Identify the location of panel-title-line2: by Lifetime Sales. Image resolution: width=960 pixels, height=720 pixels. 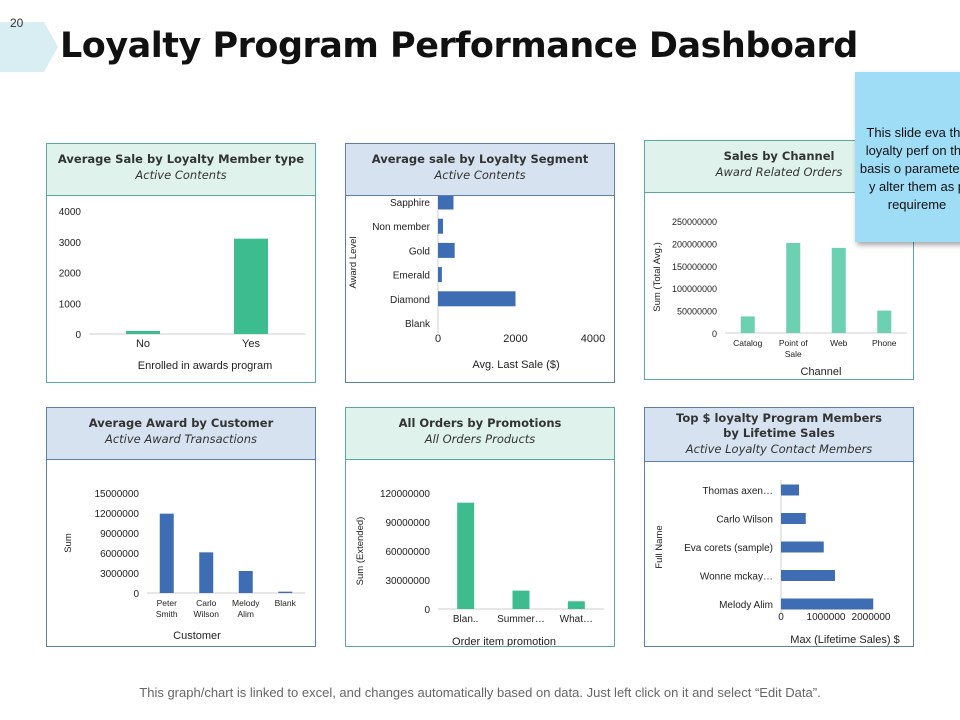
(779, 433).